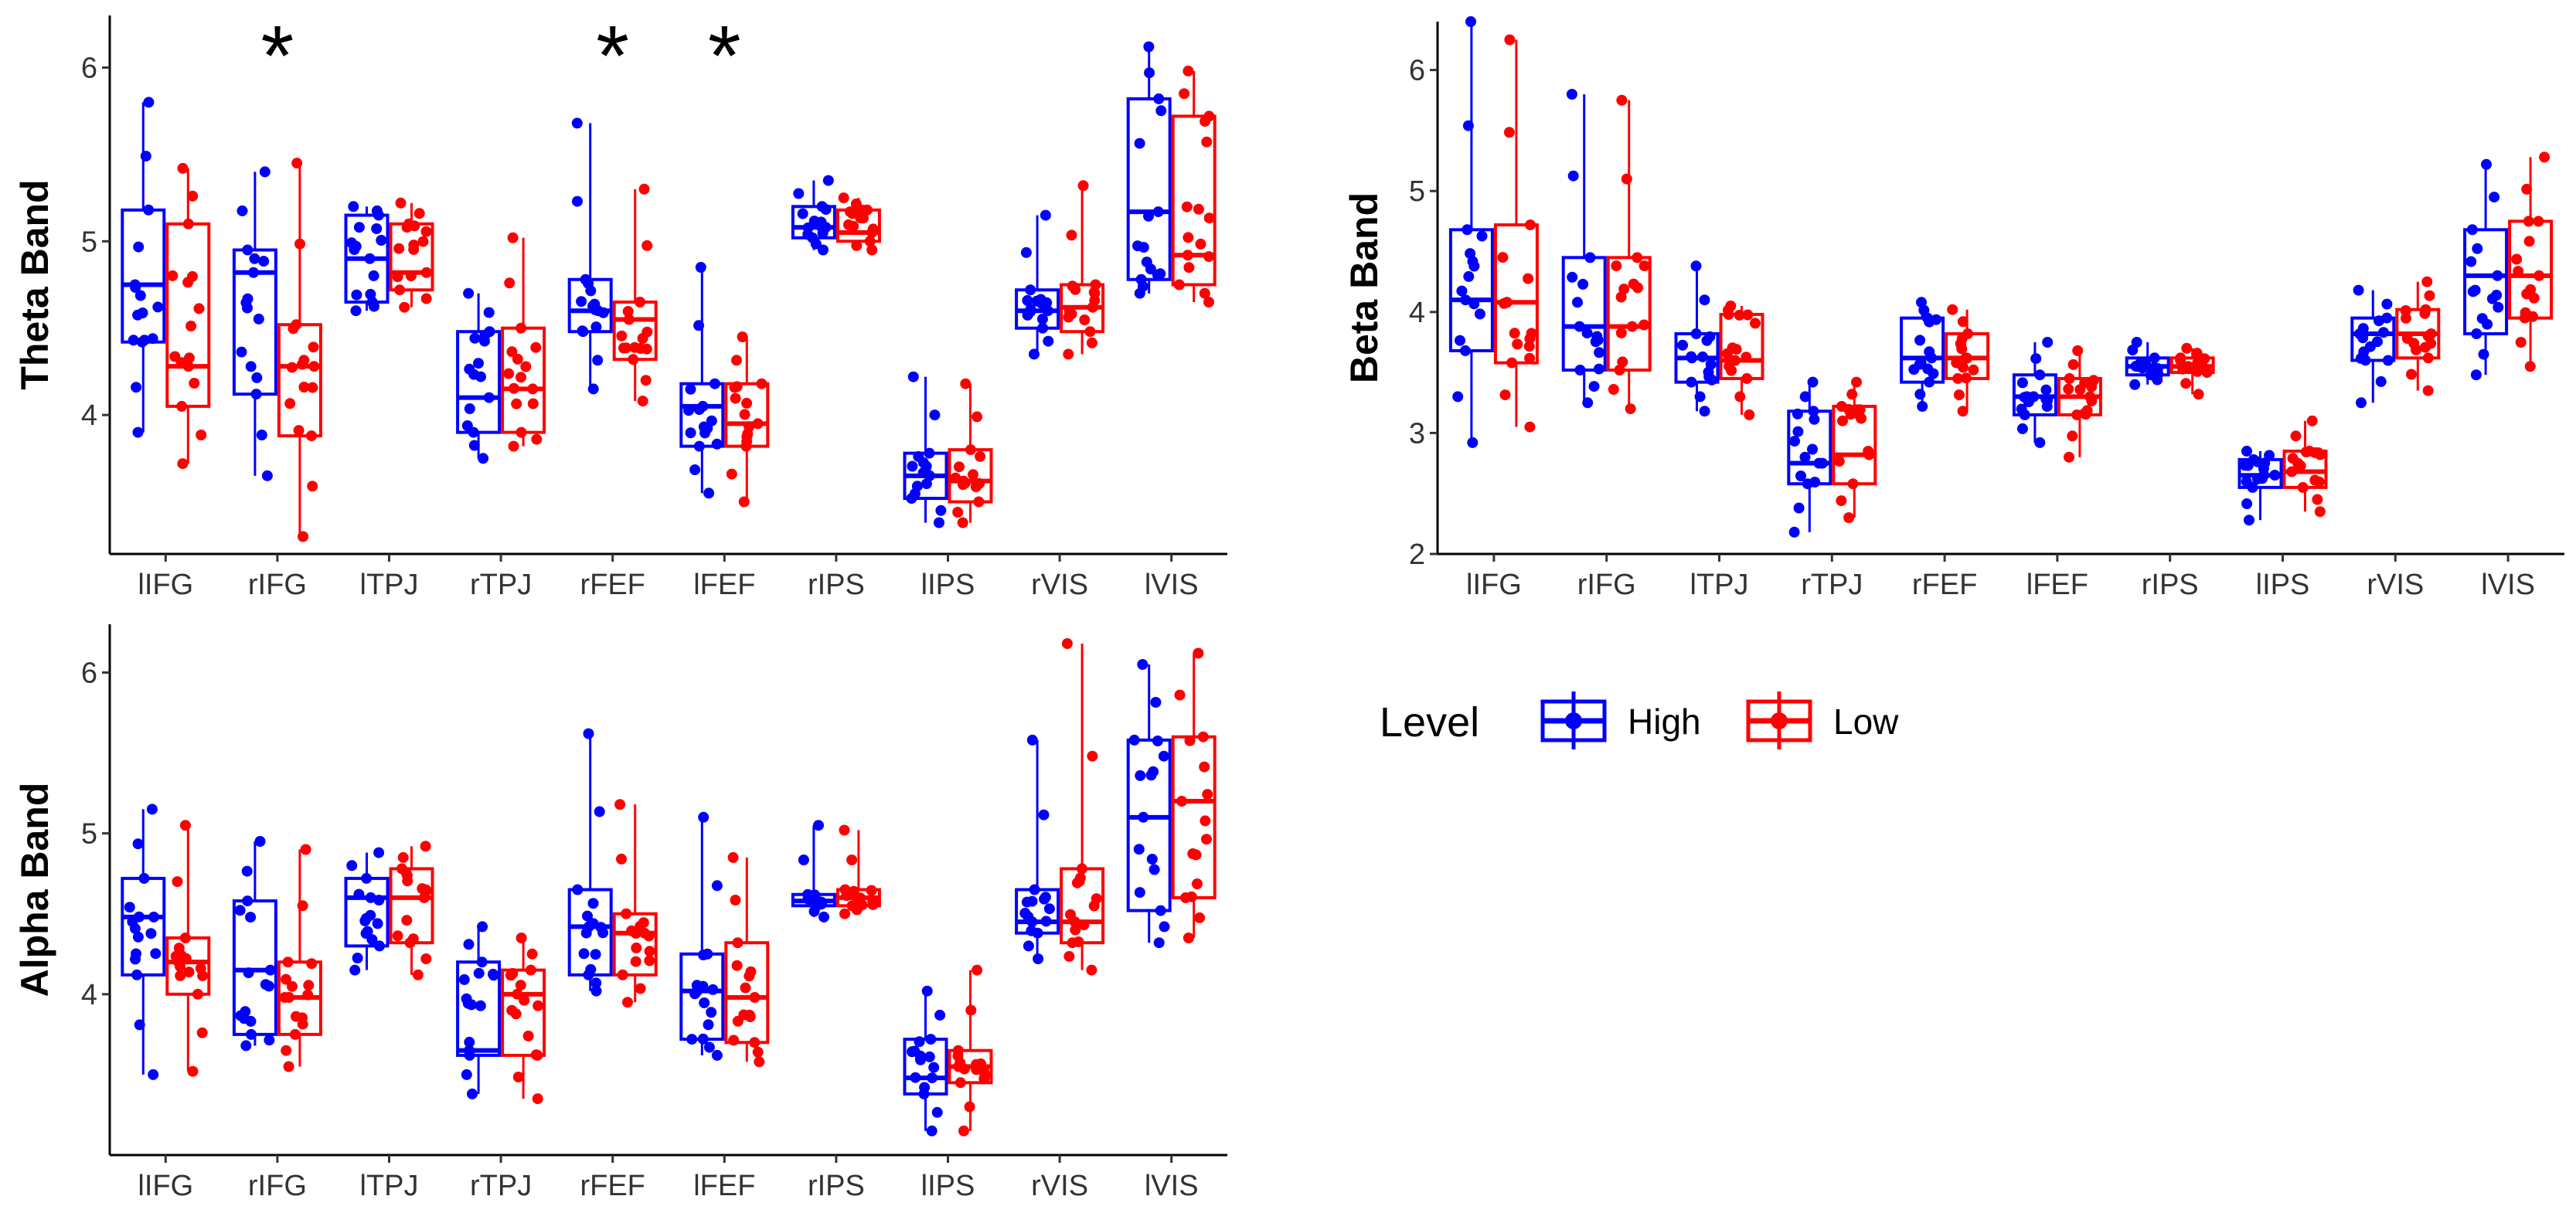 The width and height of the screenshot is (2576, 1230). I want to click on x-tick-label: rVIS, so click(1059, 585).